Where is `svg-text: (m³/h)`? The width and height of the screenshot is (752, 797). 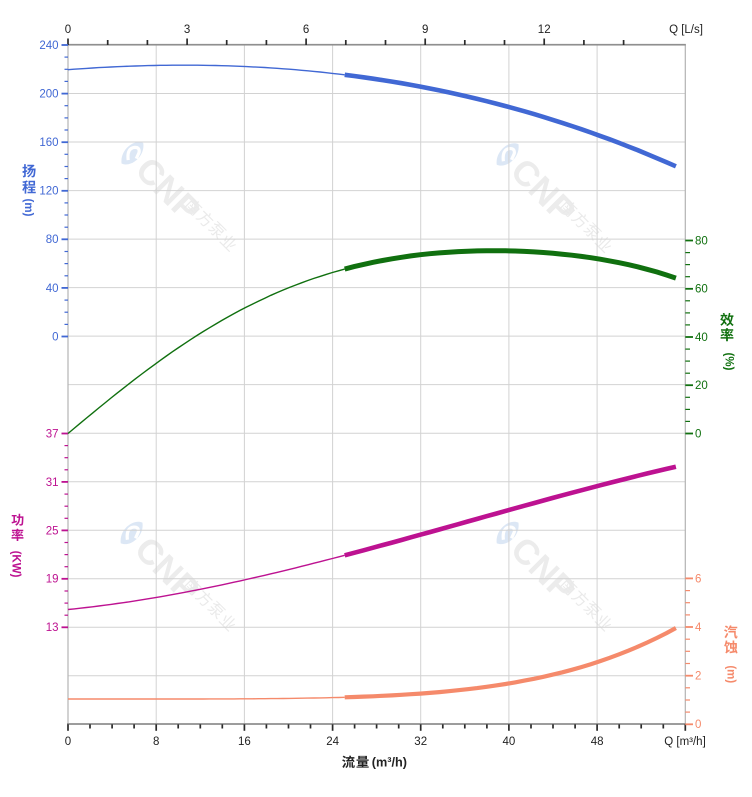
svg-text: (m³/h) is located at coordinates (389, 762).